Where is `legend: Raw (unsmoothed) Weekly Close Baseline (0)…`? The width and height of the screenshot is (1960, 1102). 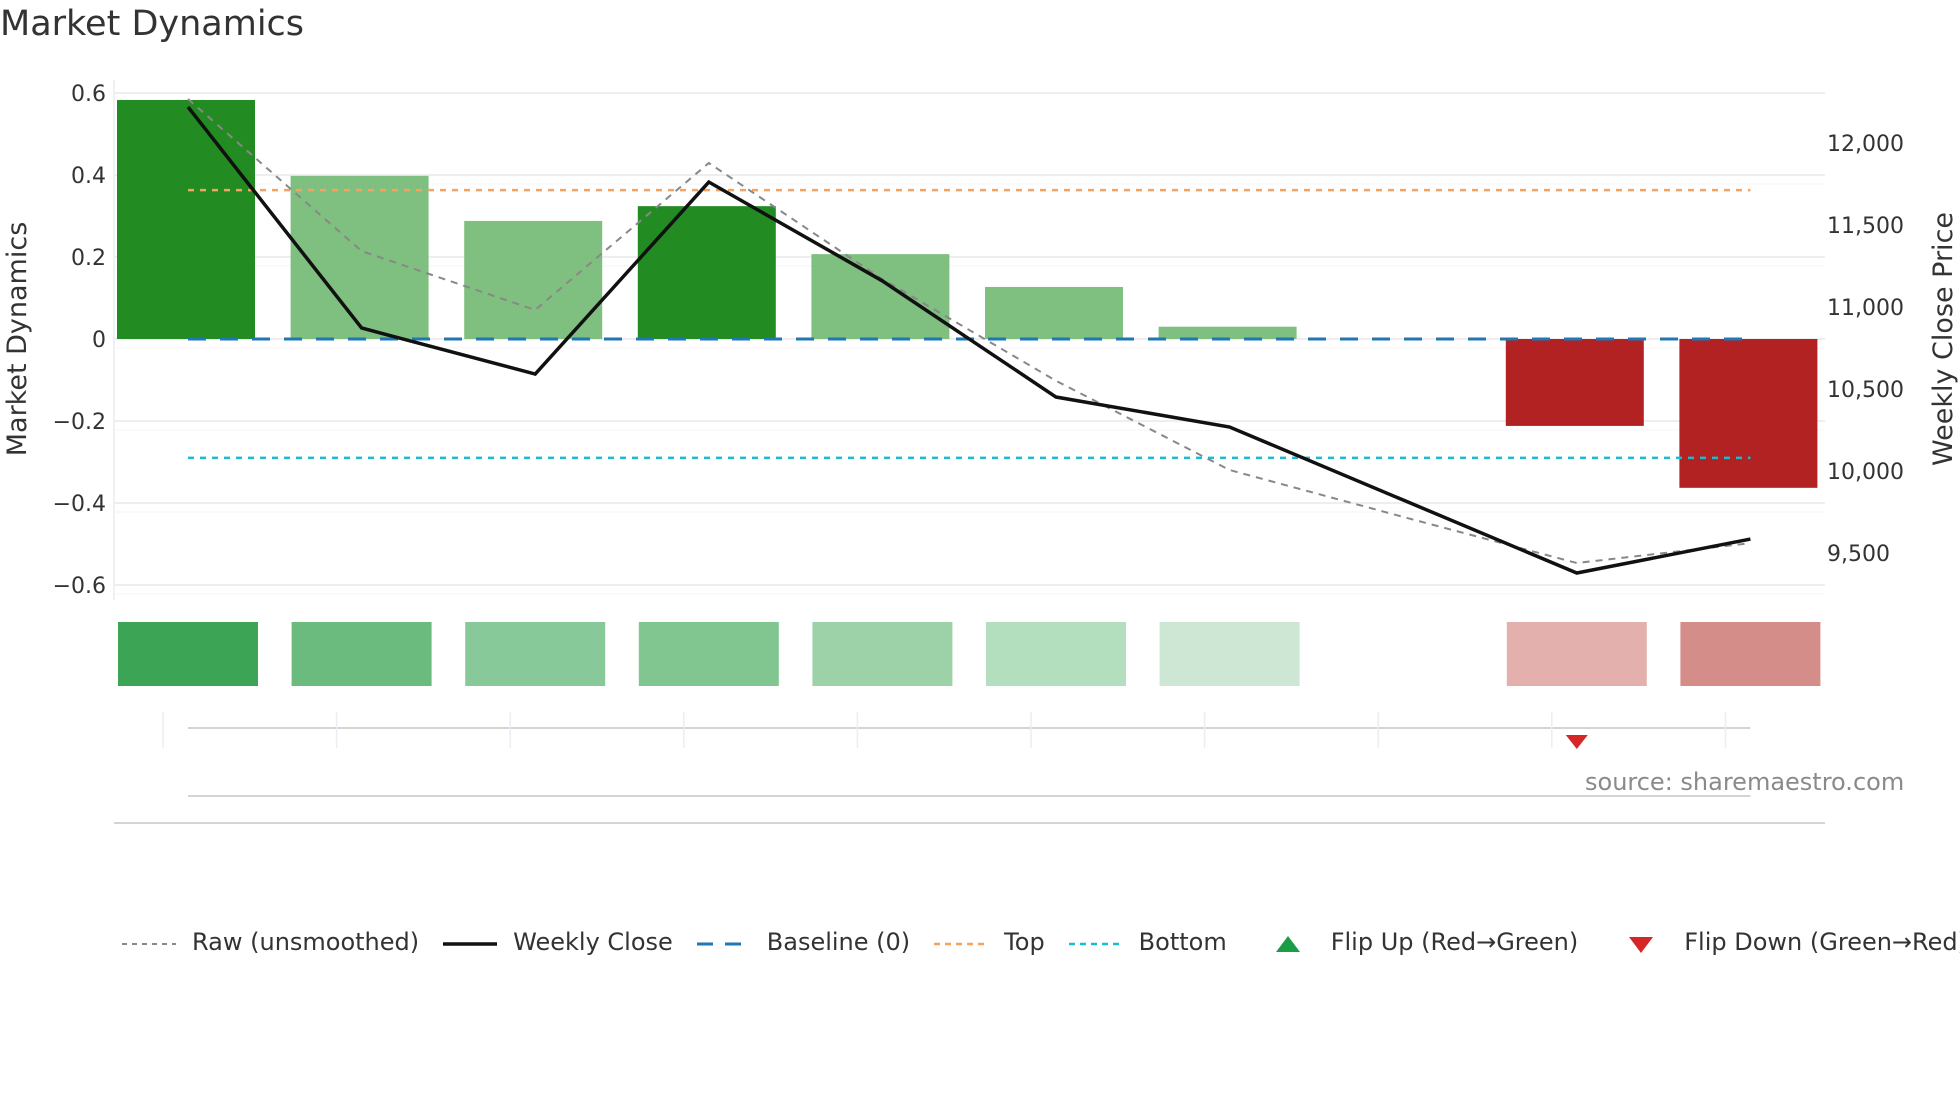
legend: Raw (unsmoothed) Weekly Close Baseline (0)… is located at coordinates (1040, 942).